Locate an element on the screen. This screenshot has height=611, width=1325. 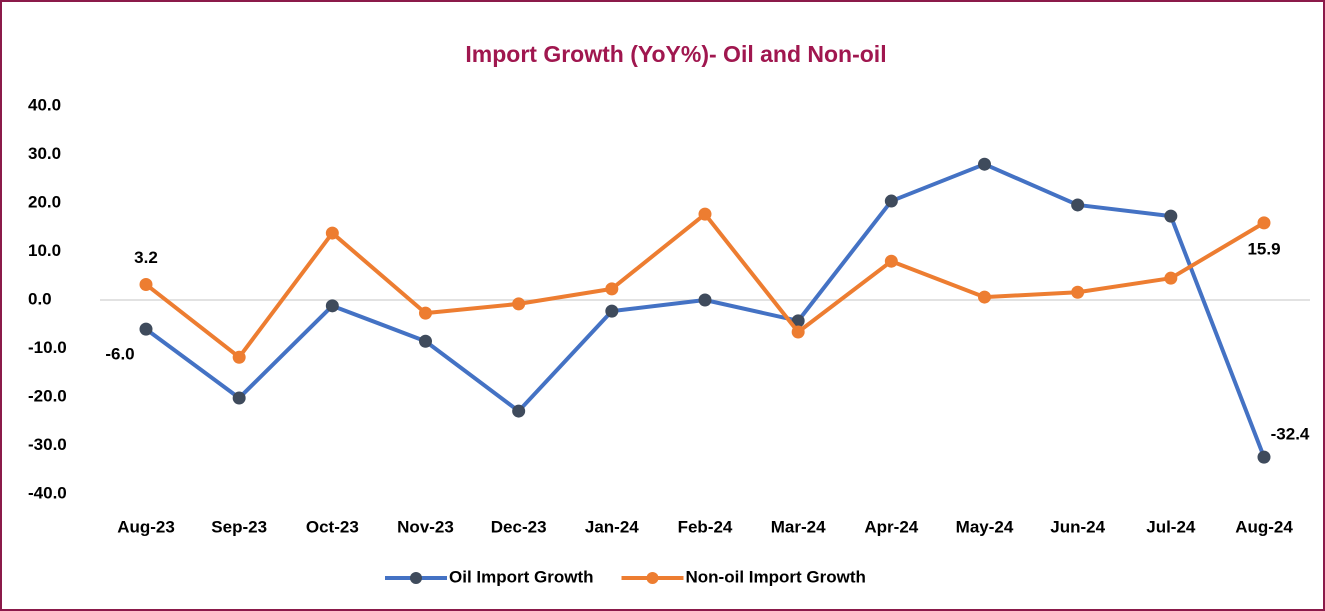
y-tick-label: -40.0 is located at coordinates (47, 492).